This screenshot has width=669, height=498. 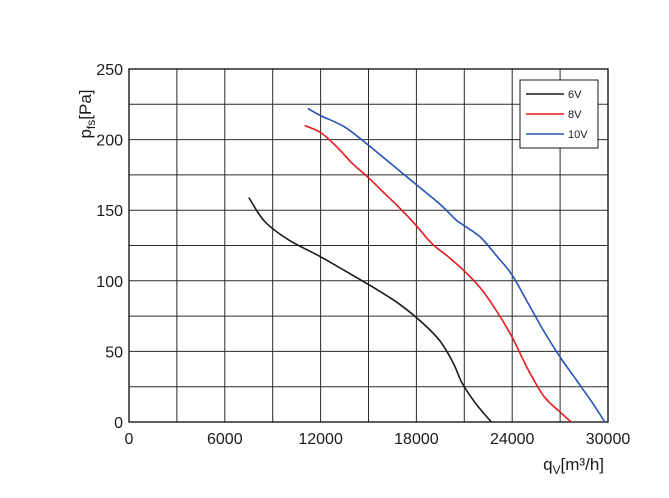 I want to click on x-tick-label: 0, so click(x=129, y=439).